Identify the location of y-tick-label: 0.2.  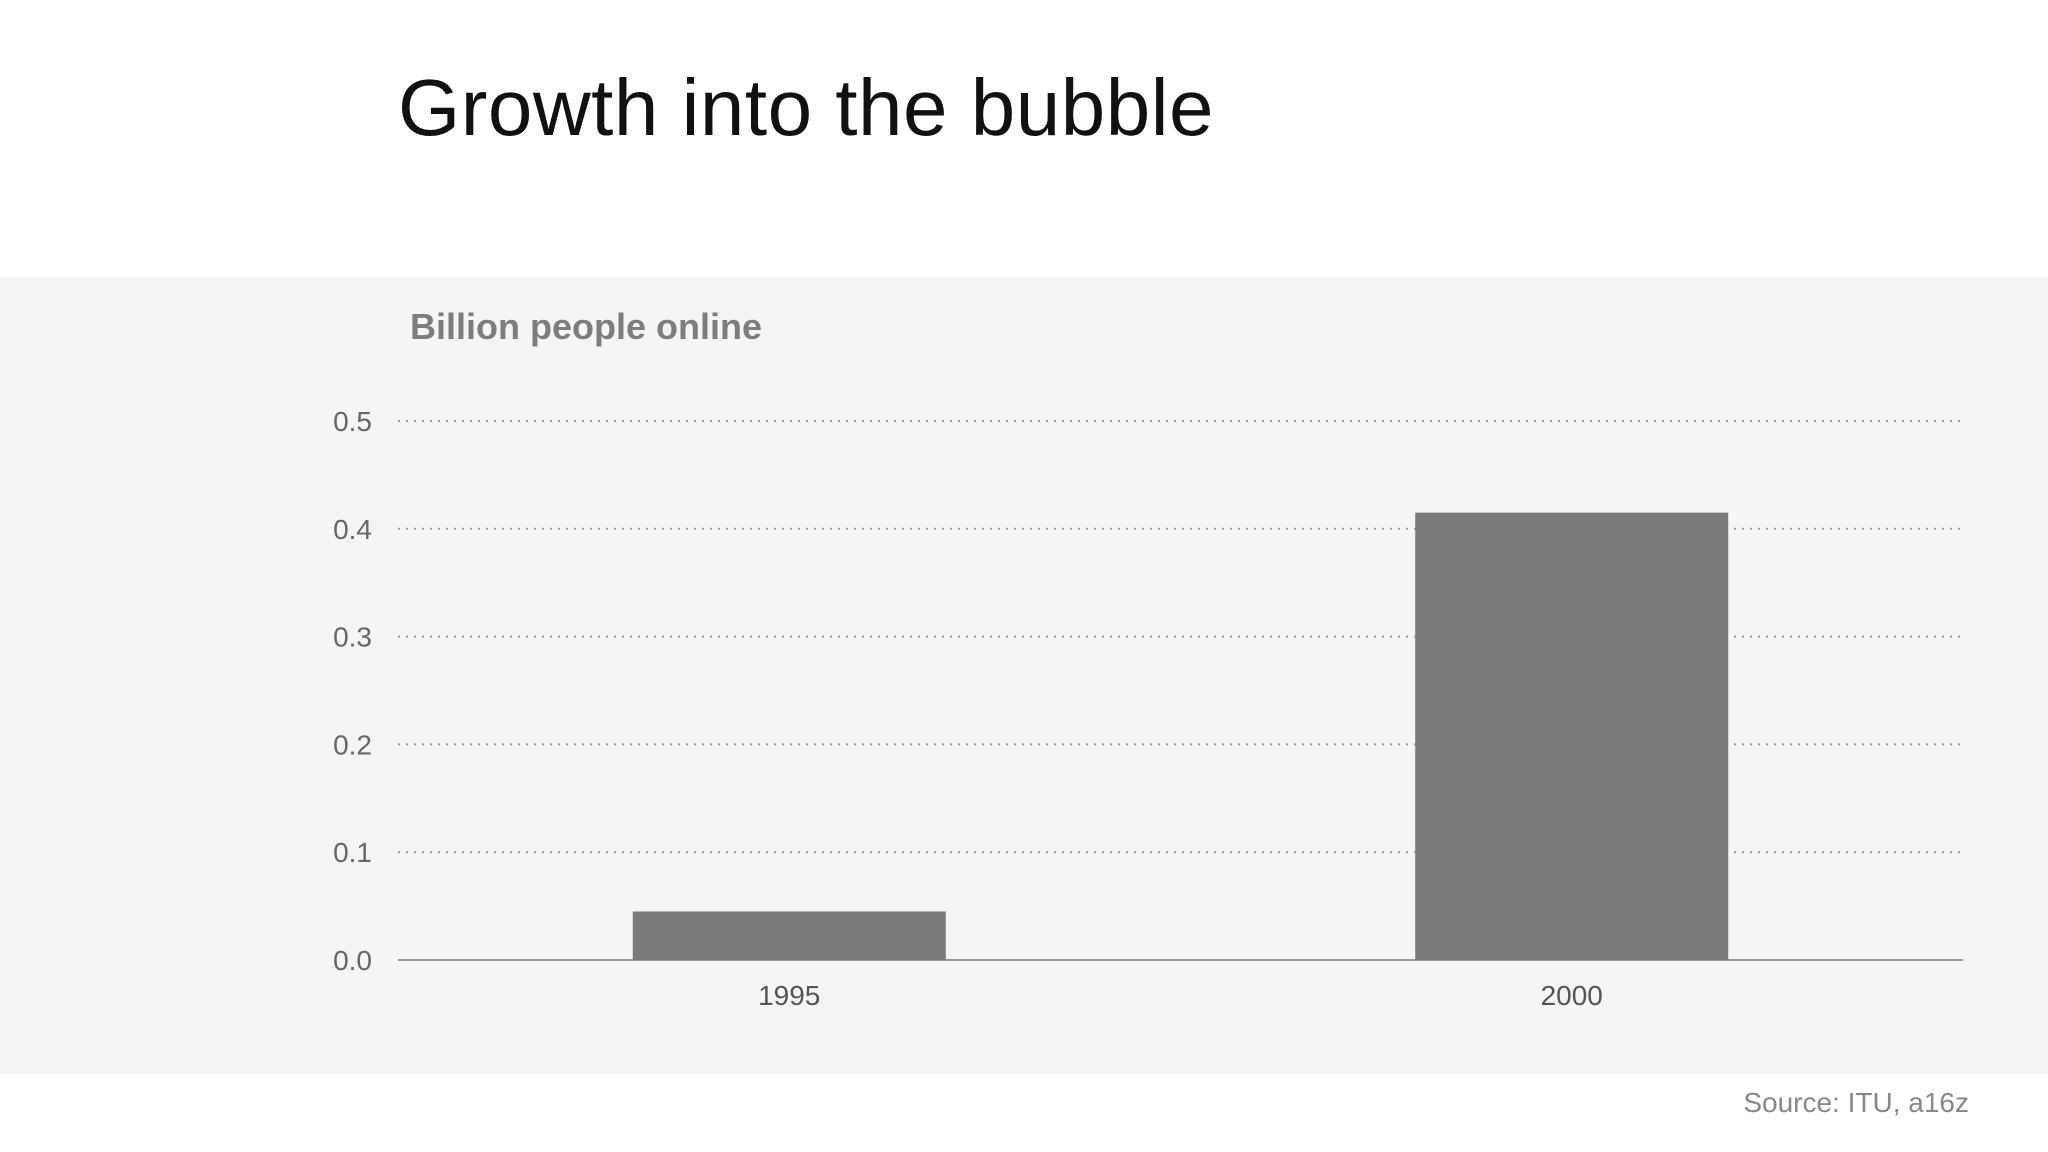
(352, 744).